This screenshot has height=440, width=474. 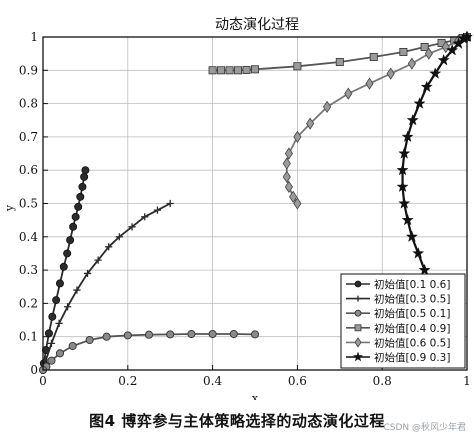 I want to click on x-tick-label: 0.2, so click(x=127, y=381).